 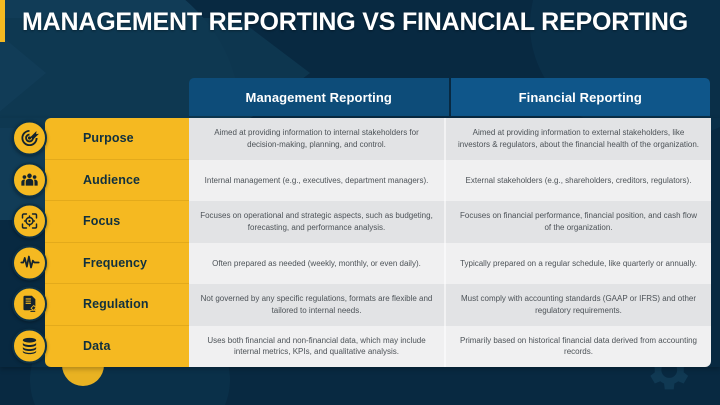 What do you see at coordinates (29, 263) in the screenshot?
I see `pulse-waveform-icon` at bounding box center [29, 263].